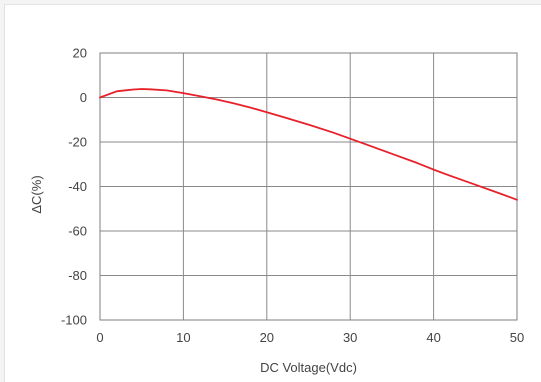 The image size is (541, 382). What do you see at coordinates (80, 53) in the screenshot?
I see `y-tick-label: 20` at bounding box center [80, 53].